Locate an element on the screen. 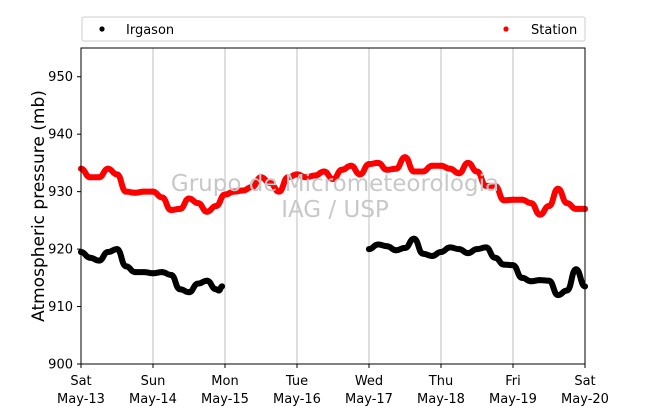  x-tick-label-day: Mon is located at coordinates (224, 381).